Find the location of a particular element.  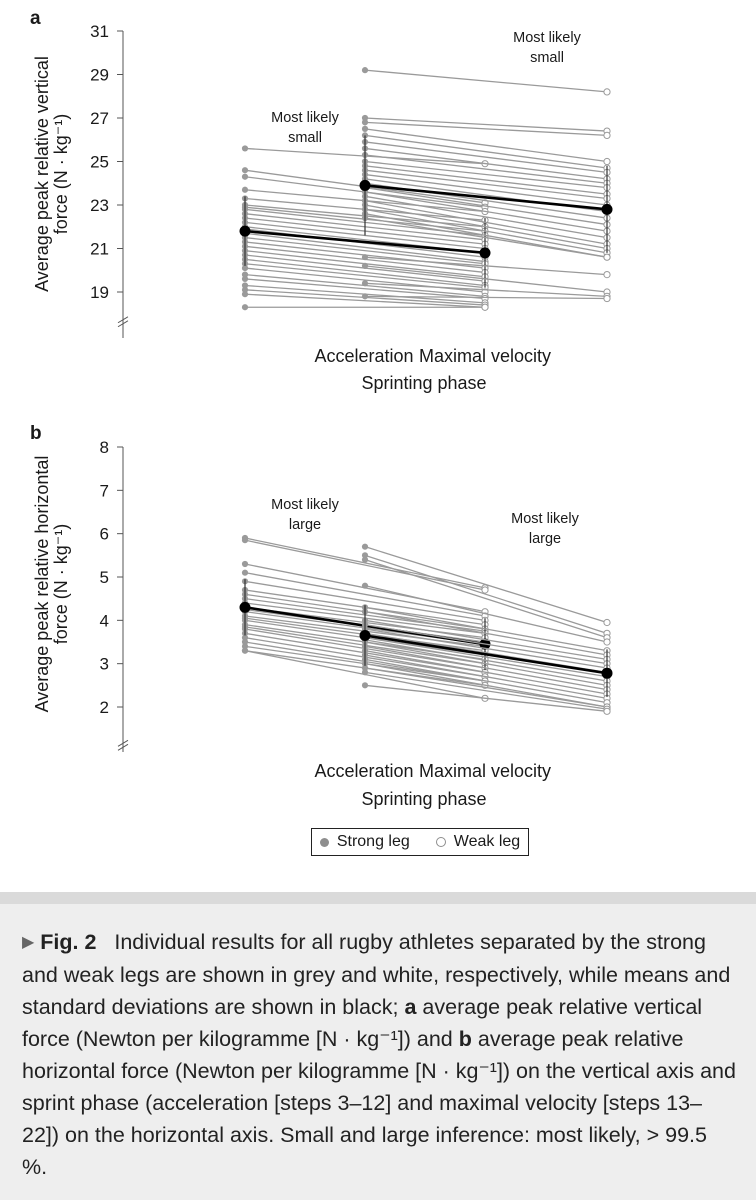

panel-a-group-1-annotation-line2: small is located at coordinates (547, 58).